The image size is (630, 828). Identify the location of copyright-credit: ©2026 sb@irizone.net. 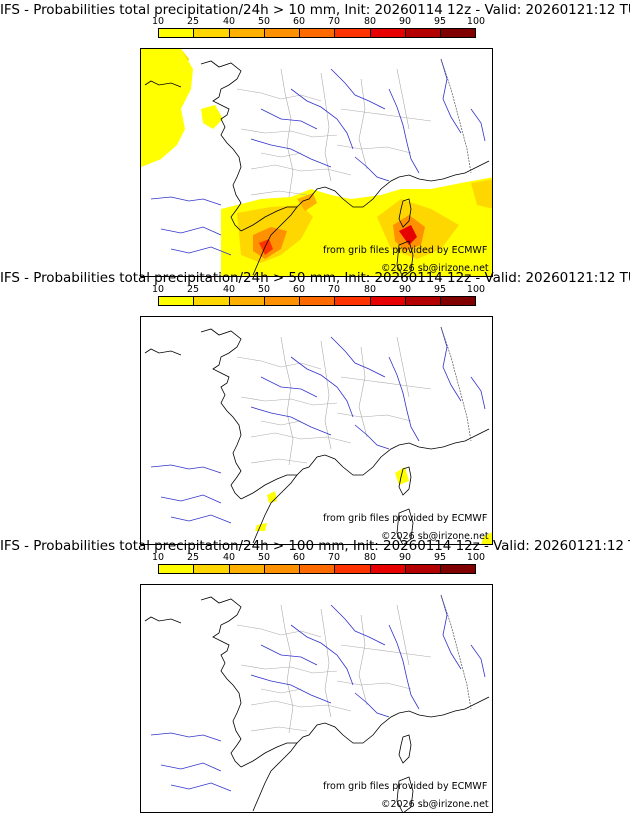
(435, 804).